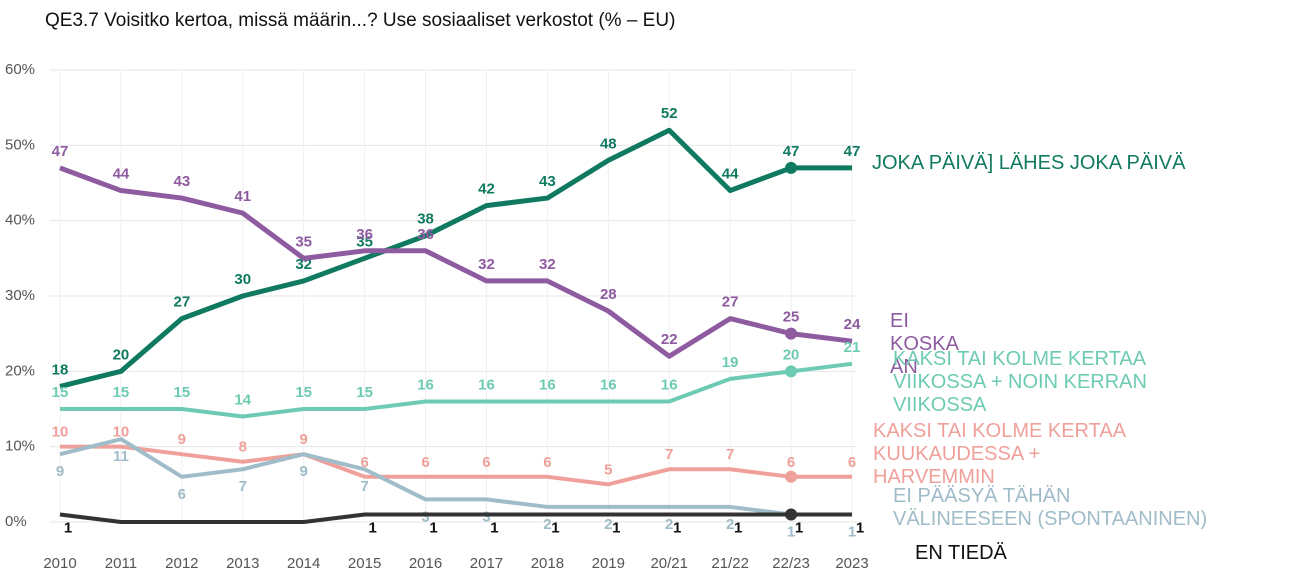  What do you see at coordinates (20, 295) in the screenshot?
I see `y-tick-label: 30%` at bounding box center [20, 295].